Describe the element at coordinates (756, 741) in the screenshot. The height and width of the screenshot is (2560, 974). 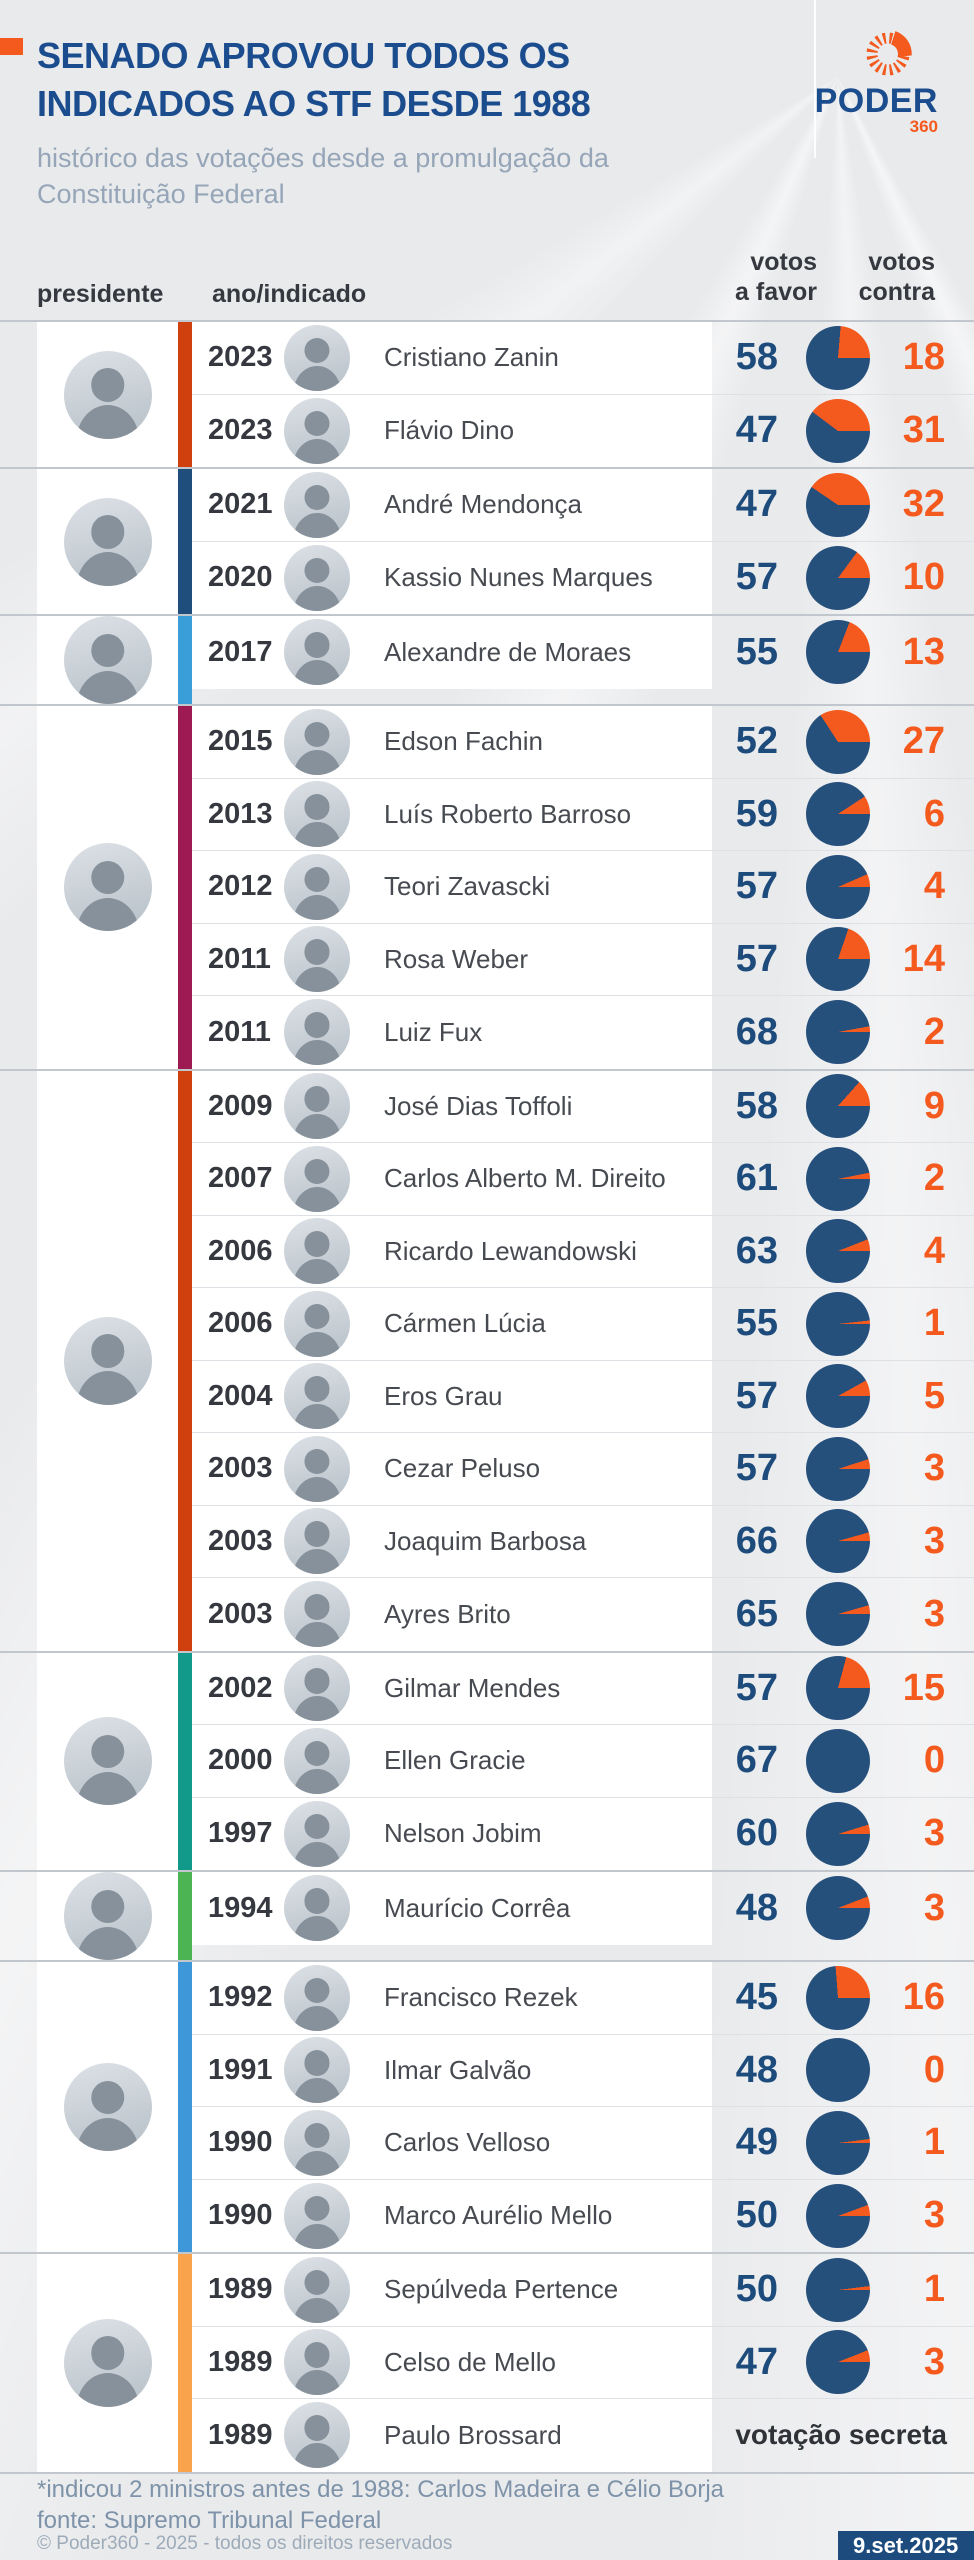
I see `votes-favor-value: 52` at that location.